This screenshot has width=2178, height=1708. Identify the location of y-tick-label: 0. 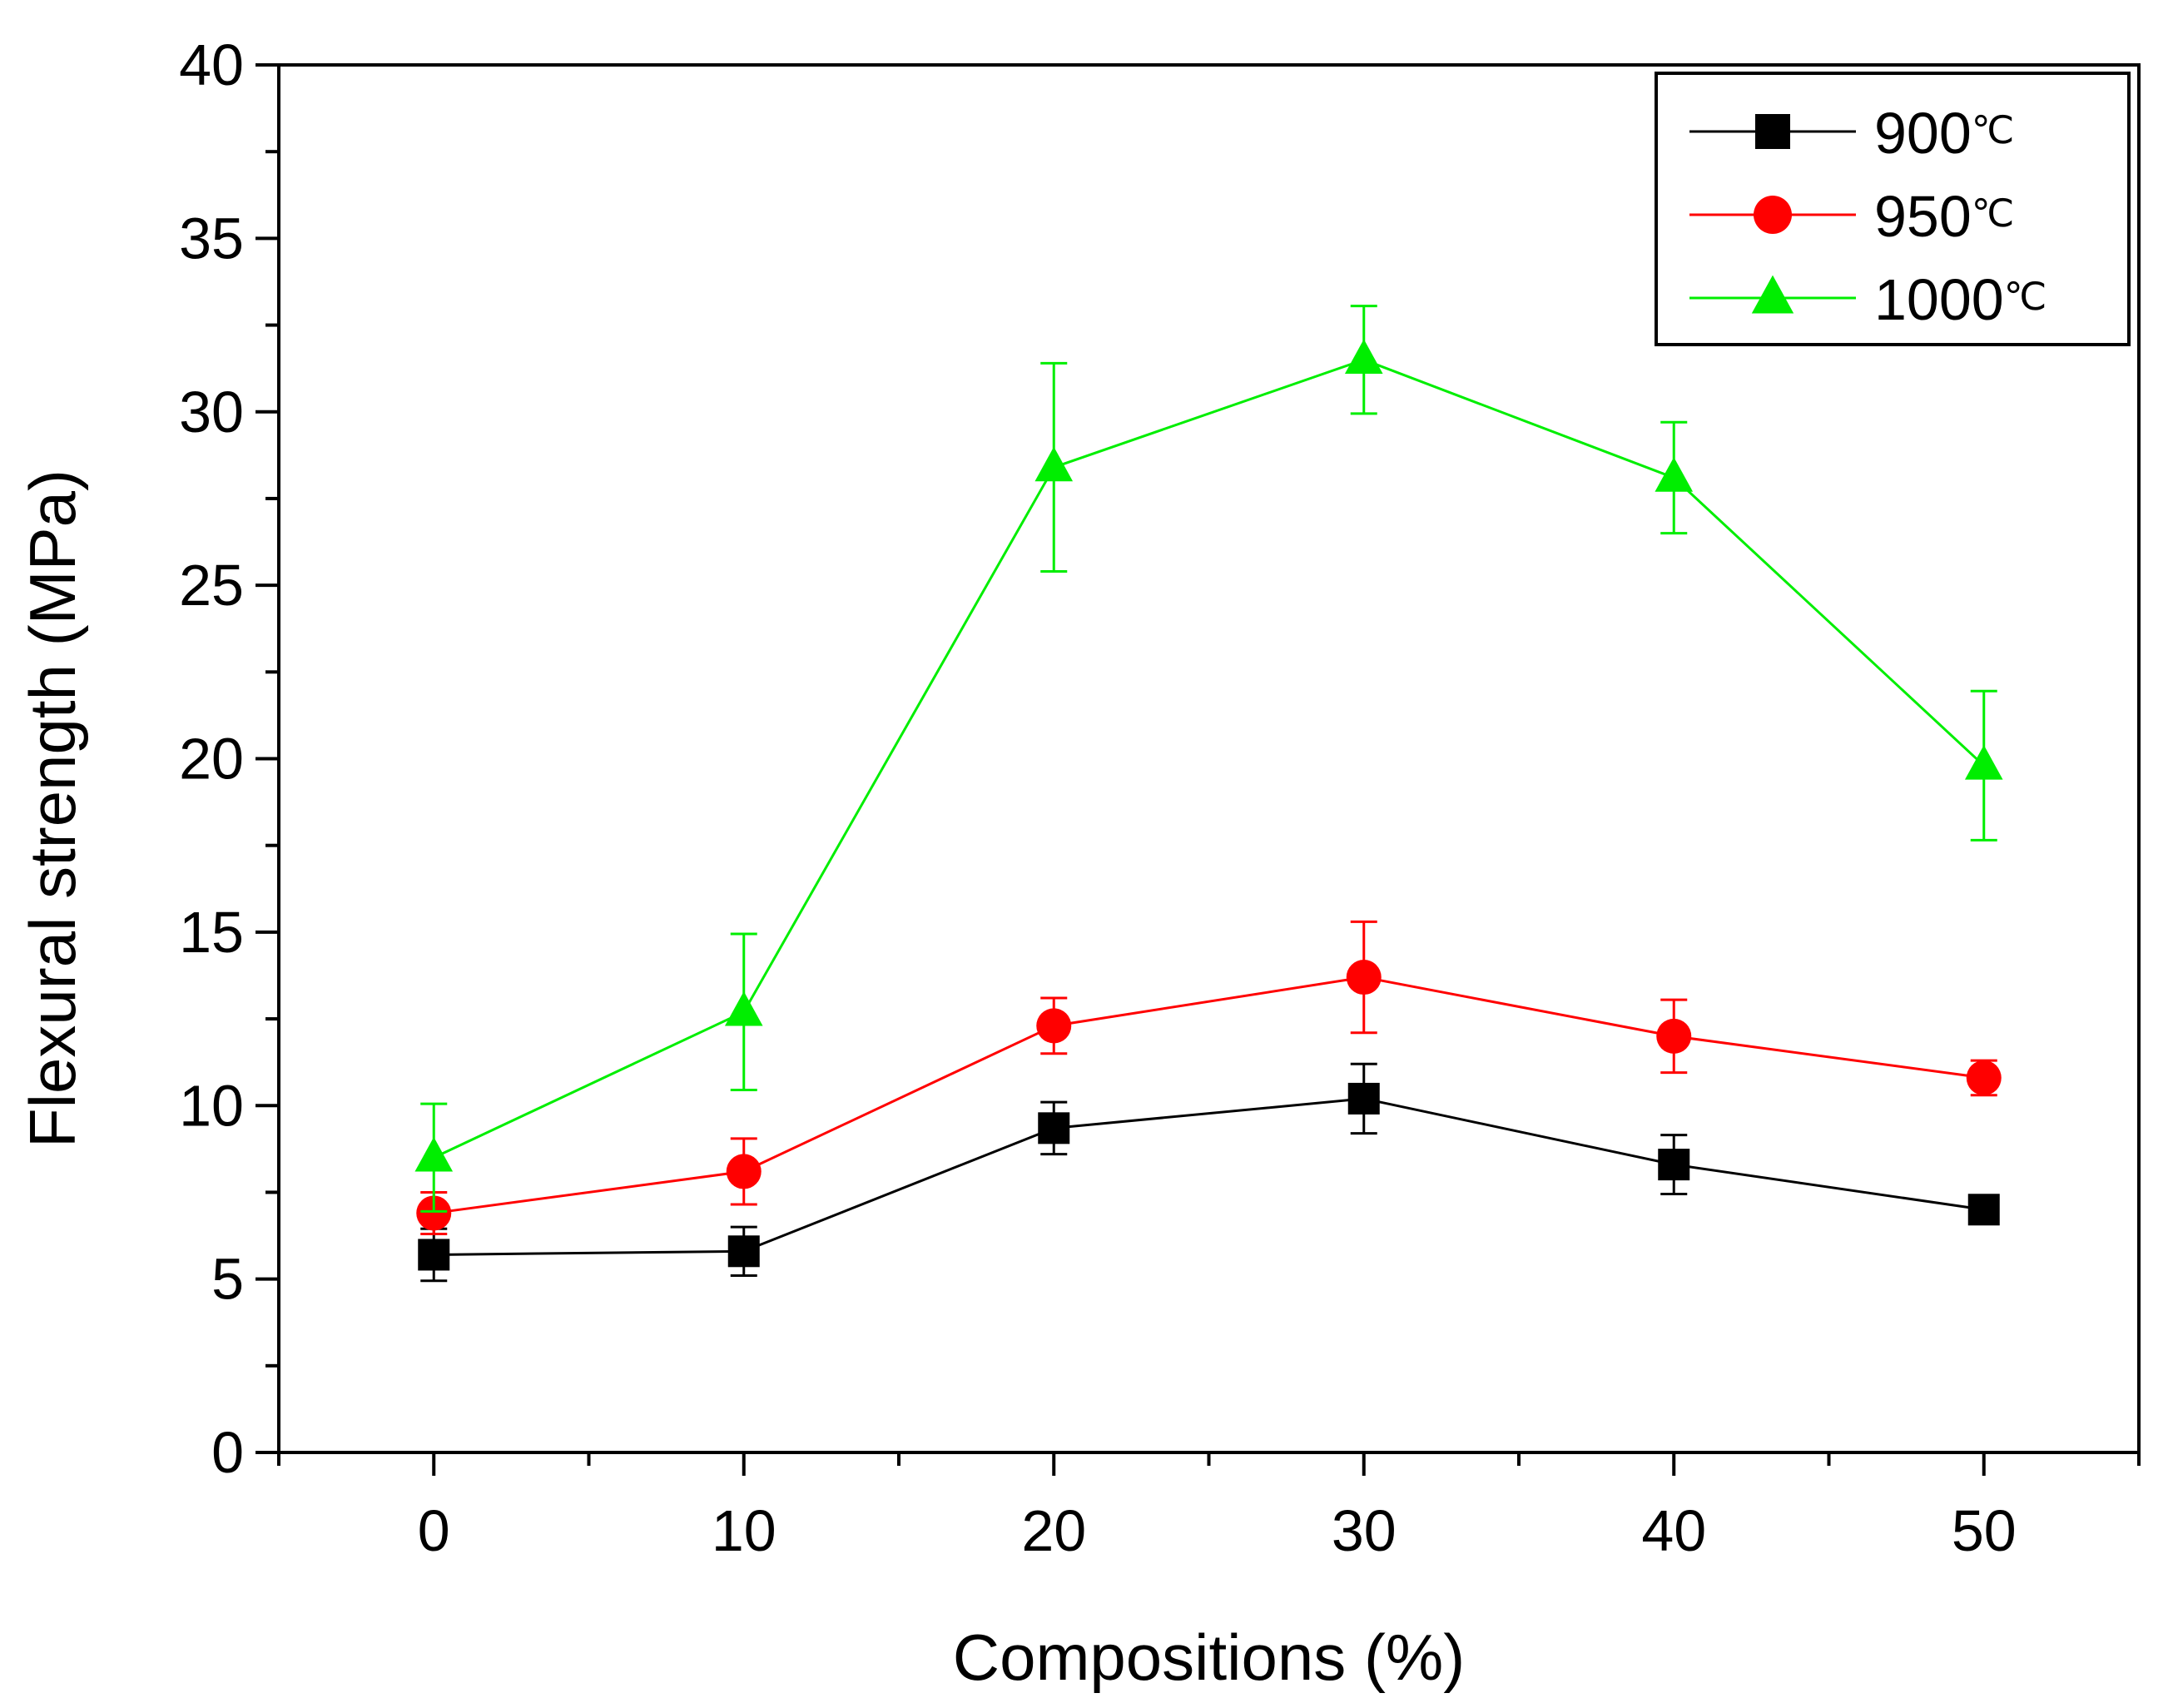
(228, 1452).